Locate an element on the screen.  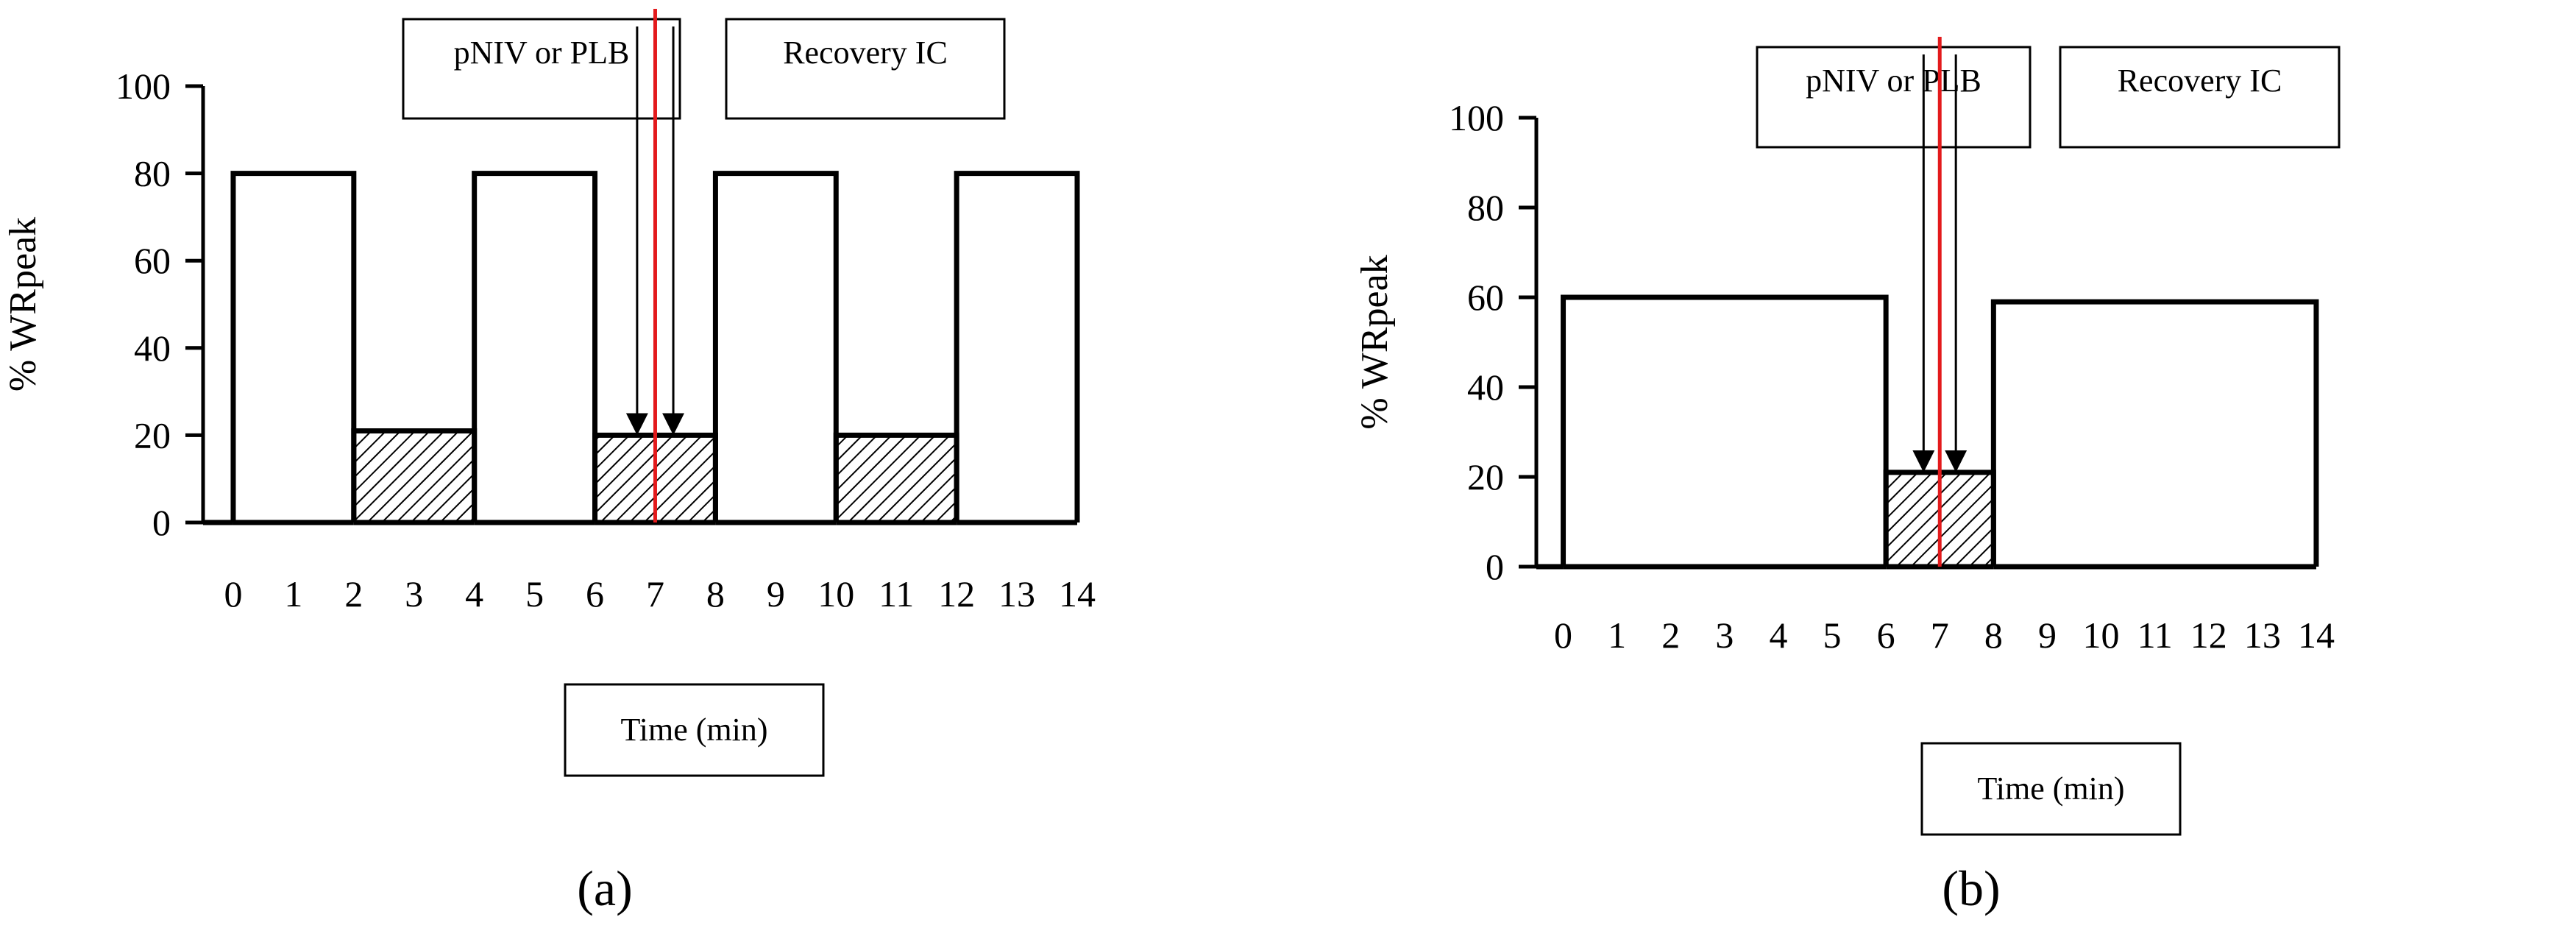
panel-label: (a) is located at coordinates (604, 888).